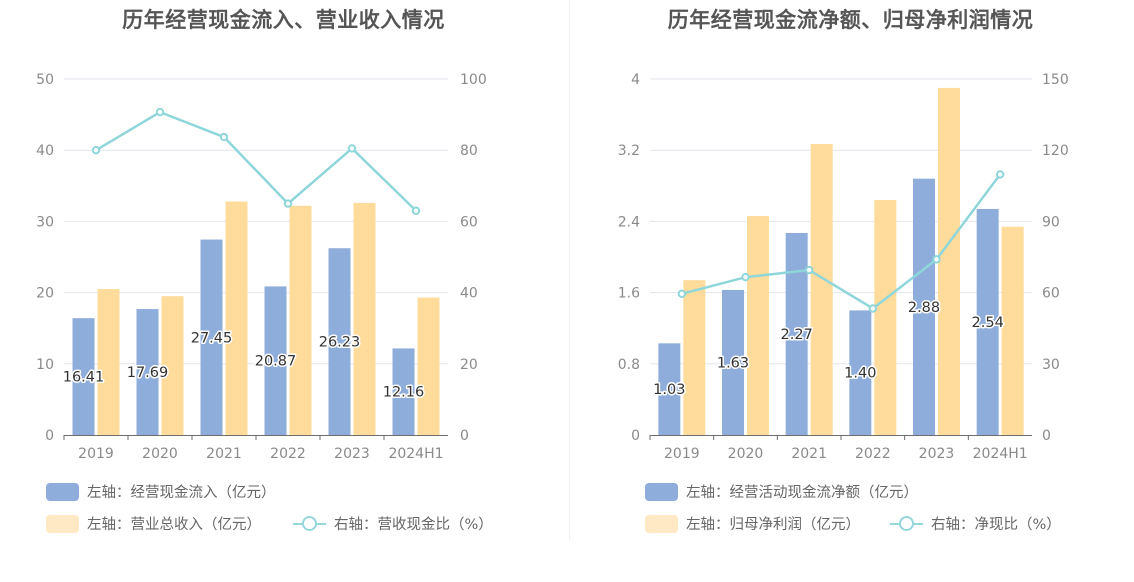 The image size is (1134, 582). What do you see at coordinates (469, 294) in the screenshot?
I see `right-axis-tick-label: 40` at bounding box center [469, 294].